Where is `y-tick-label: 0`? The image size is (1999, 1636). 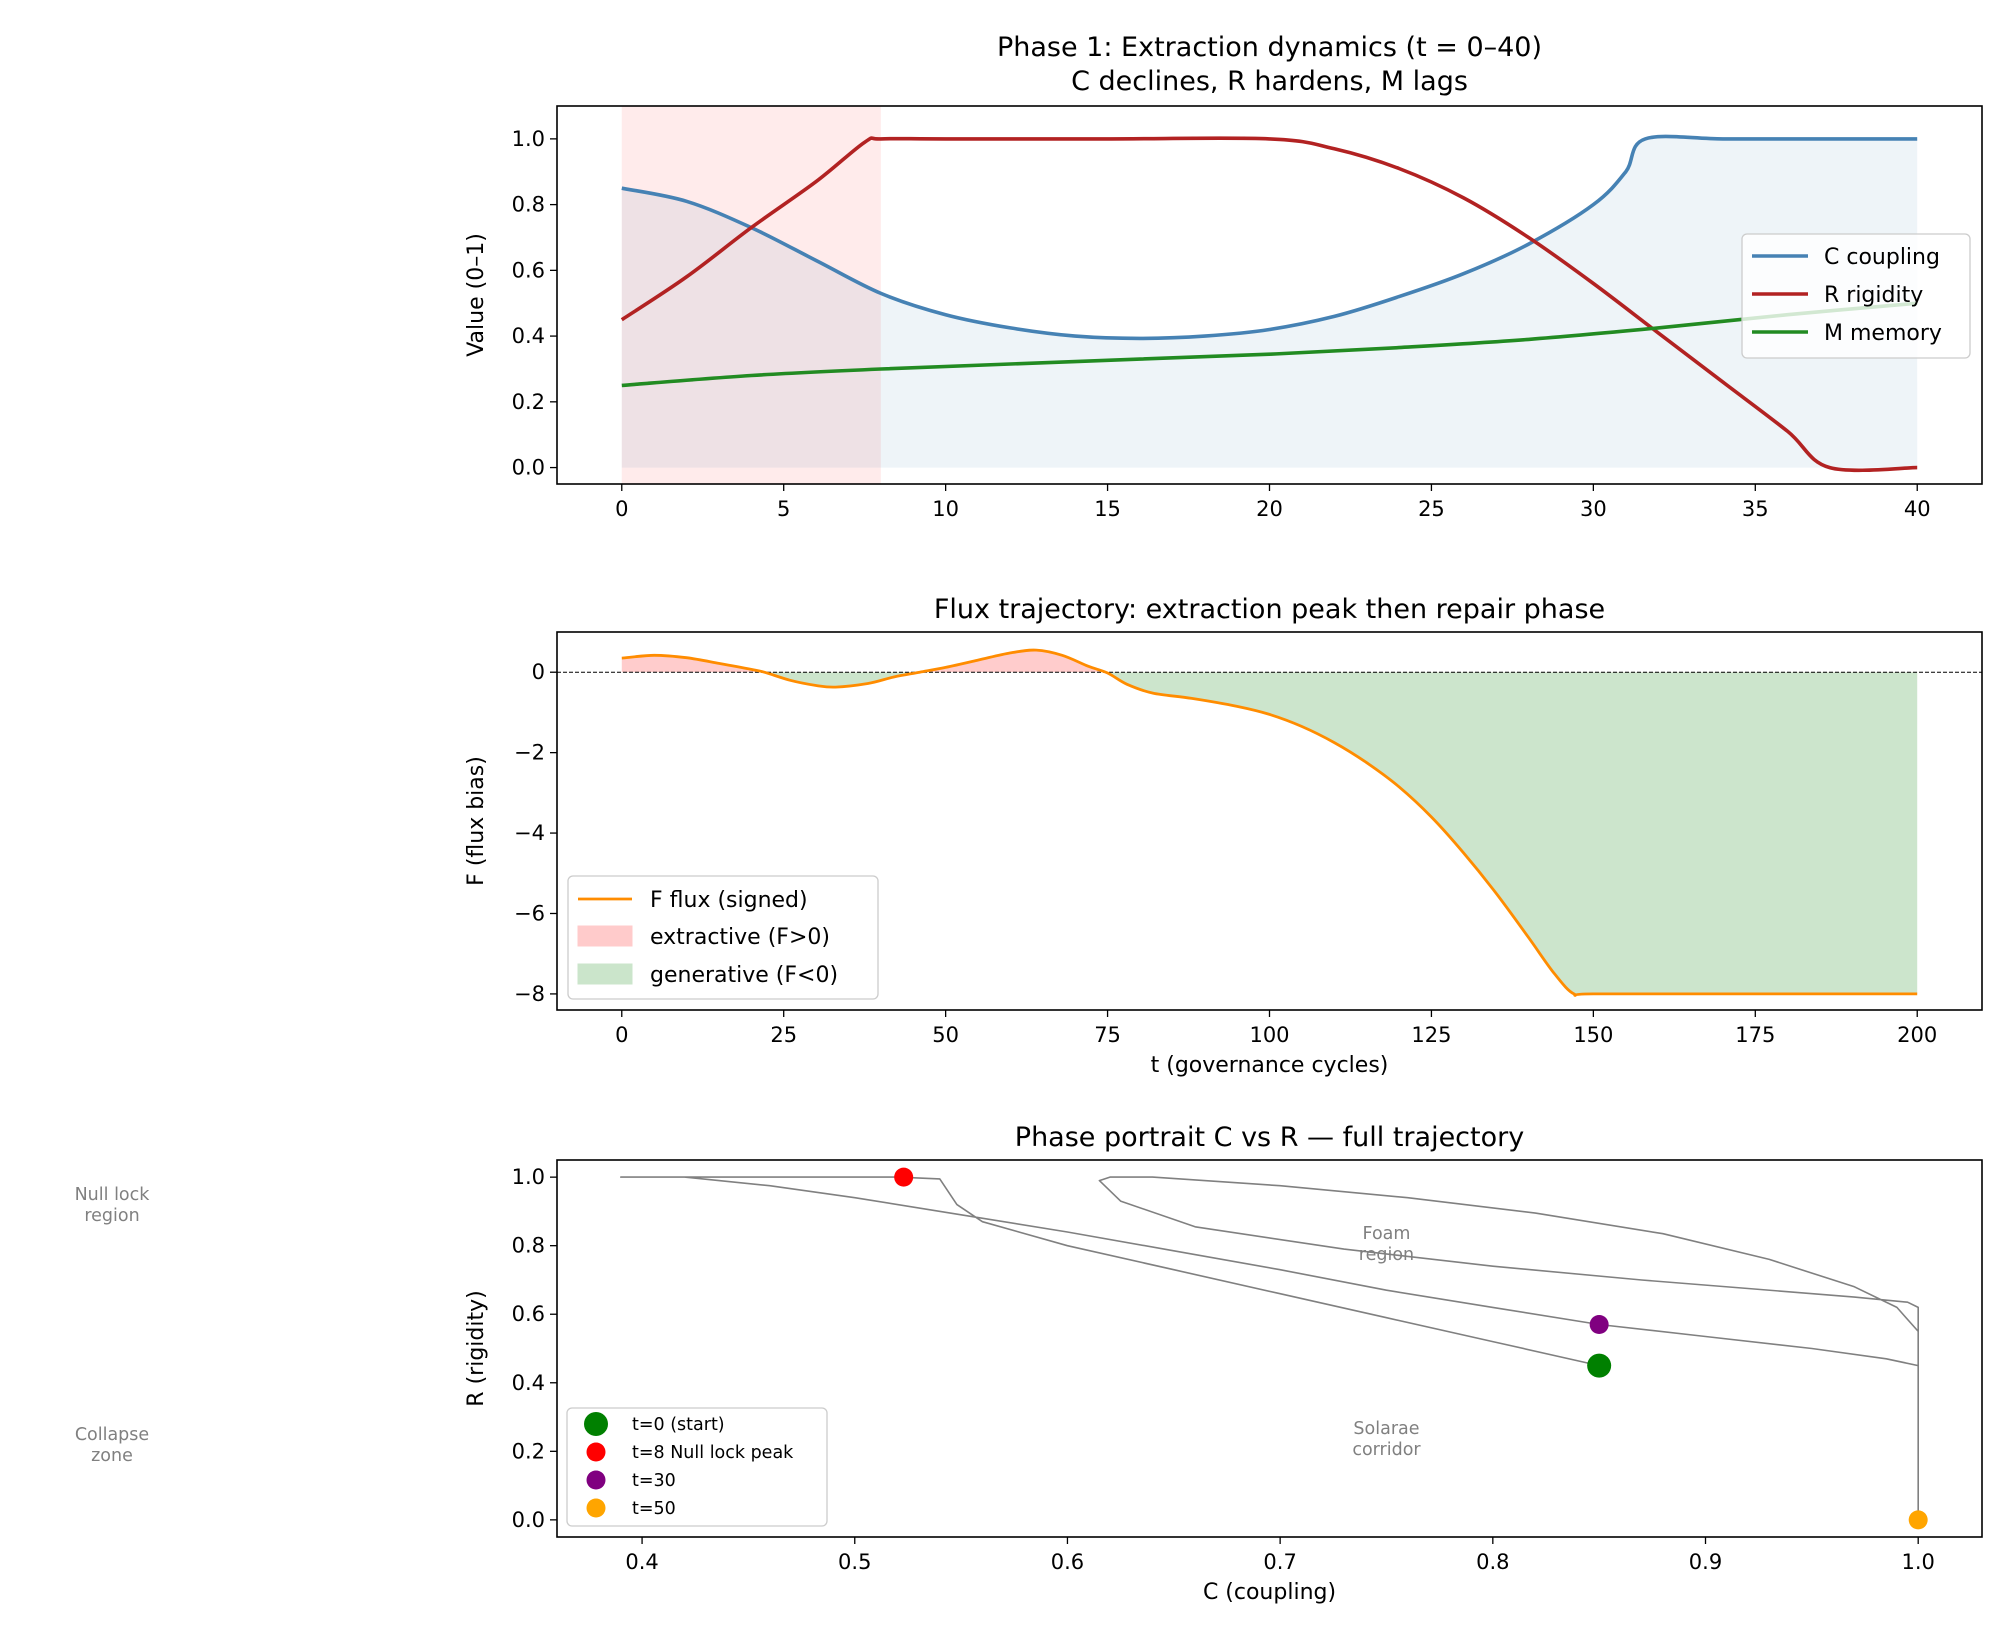 y-tick-label: 0 is located at coordinates (538, 672).